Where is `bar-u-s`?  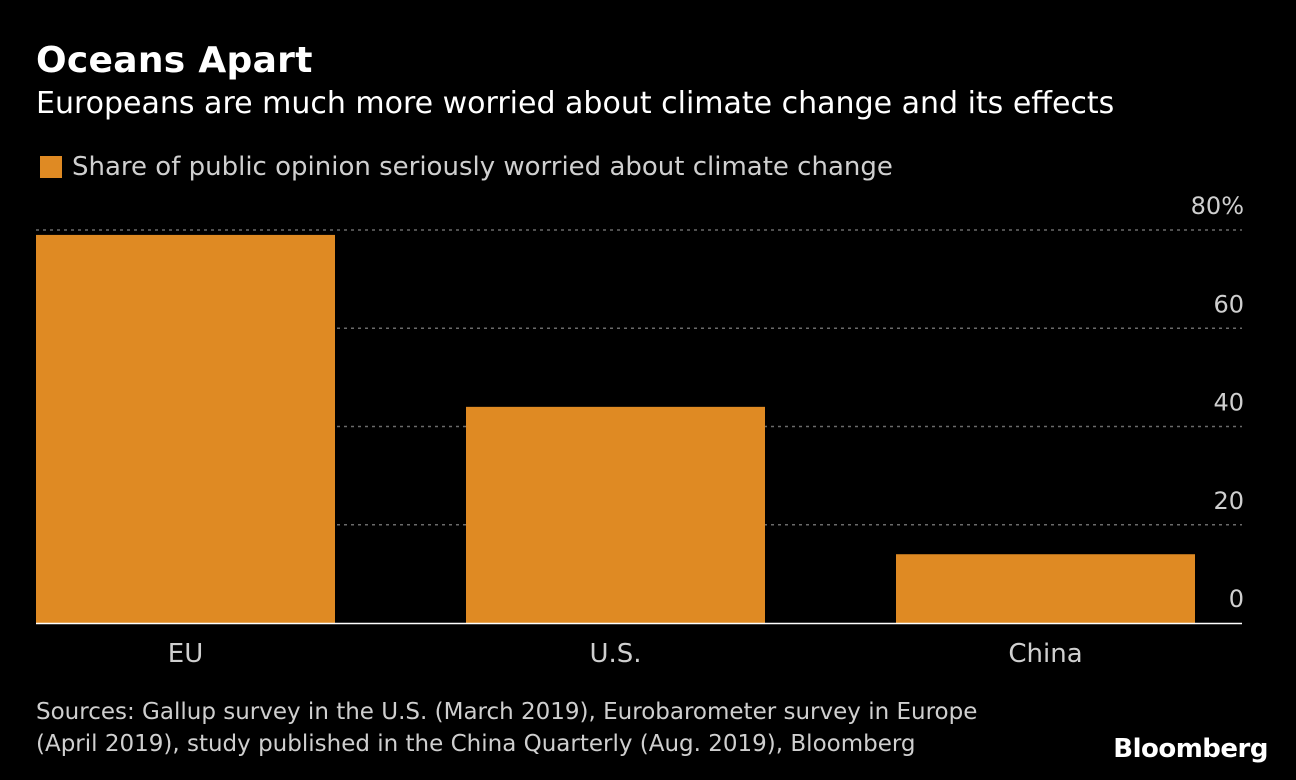 bar-u-s is located at coordinates (615, 514).